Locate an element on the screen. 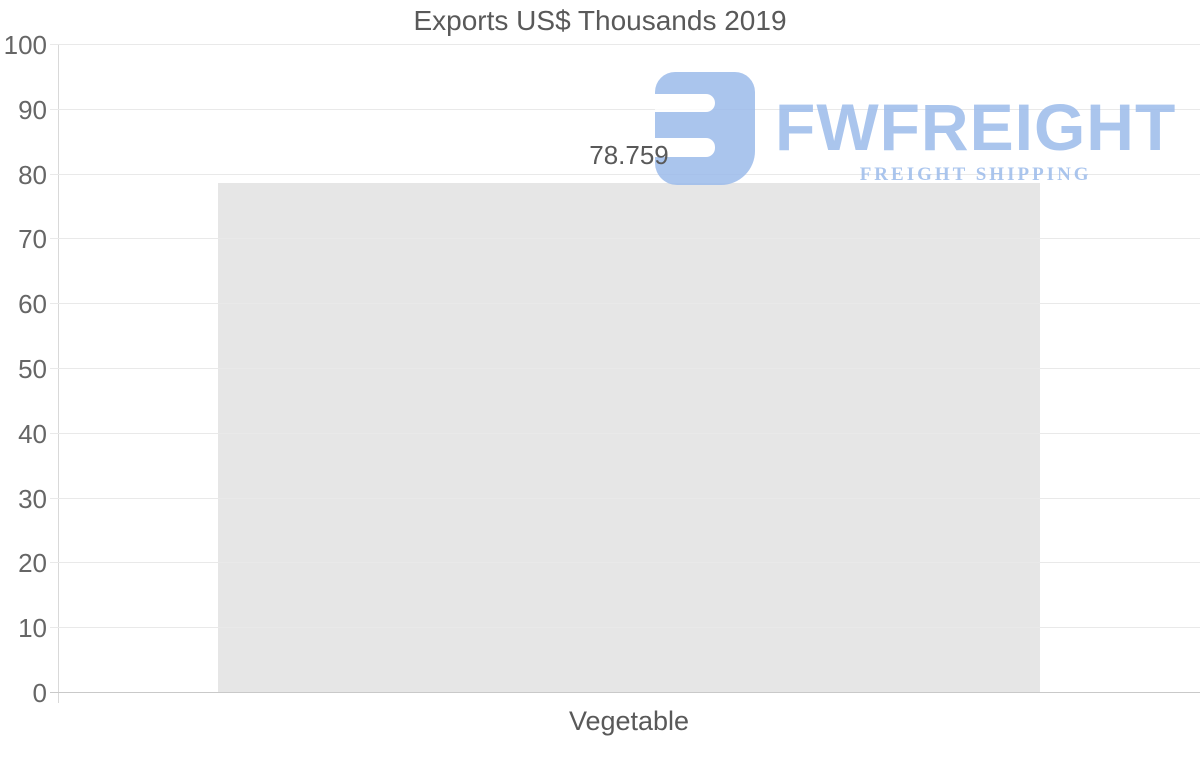 The width and height of the screenshot is (1200, 763). chart-title: Exports US$ Thousands 2019 is located at coordinates (600, 20).